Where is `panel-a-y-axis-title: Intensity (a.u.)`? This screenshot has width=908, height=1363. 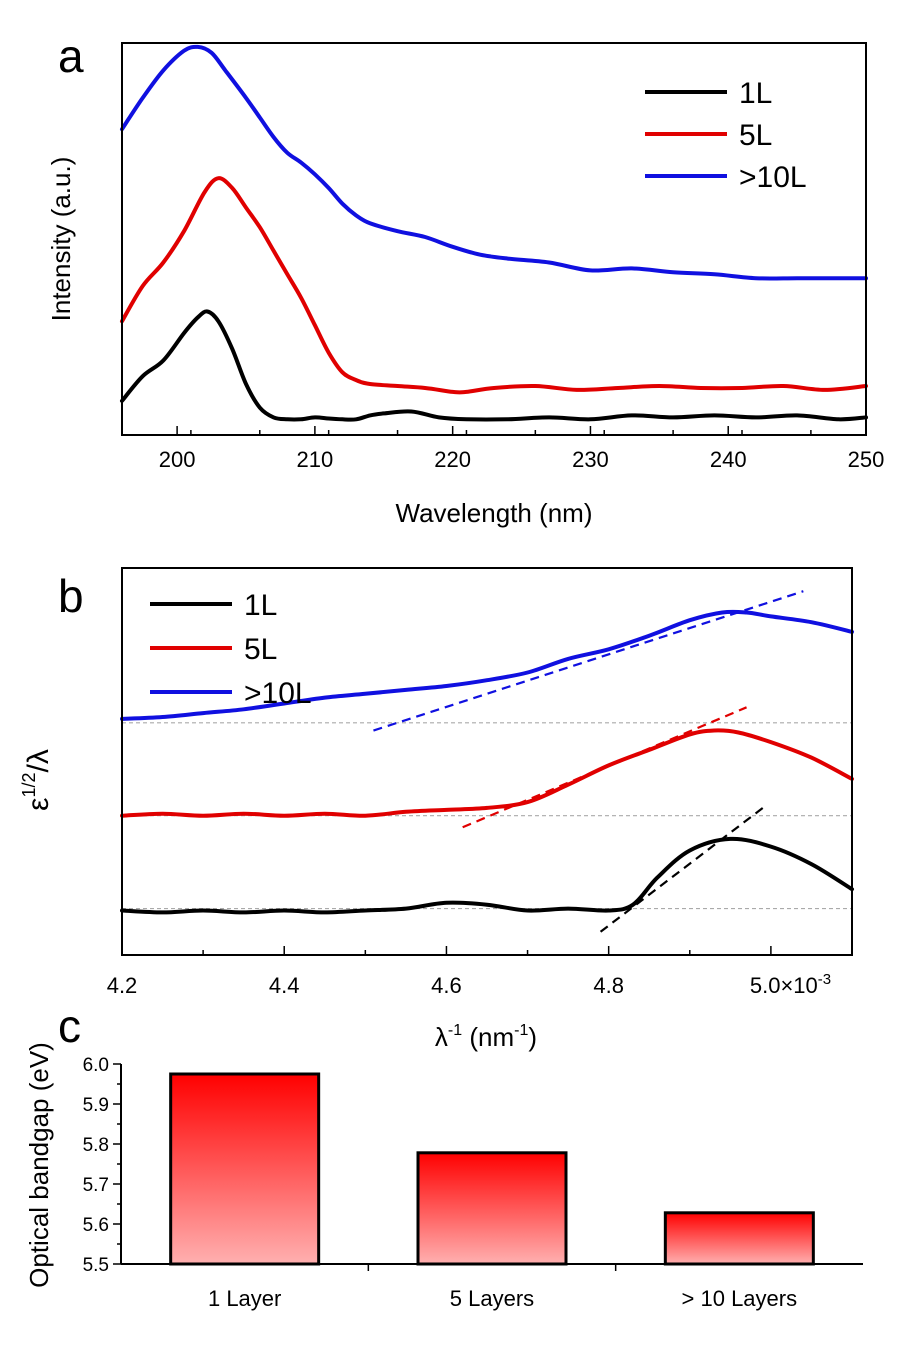
panel-a-y-axis-title: Intensity (a.u.) is located at coordinates (61, 239).